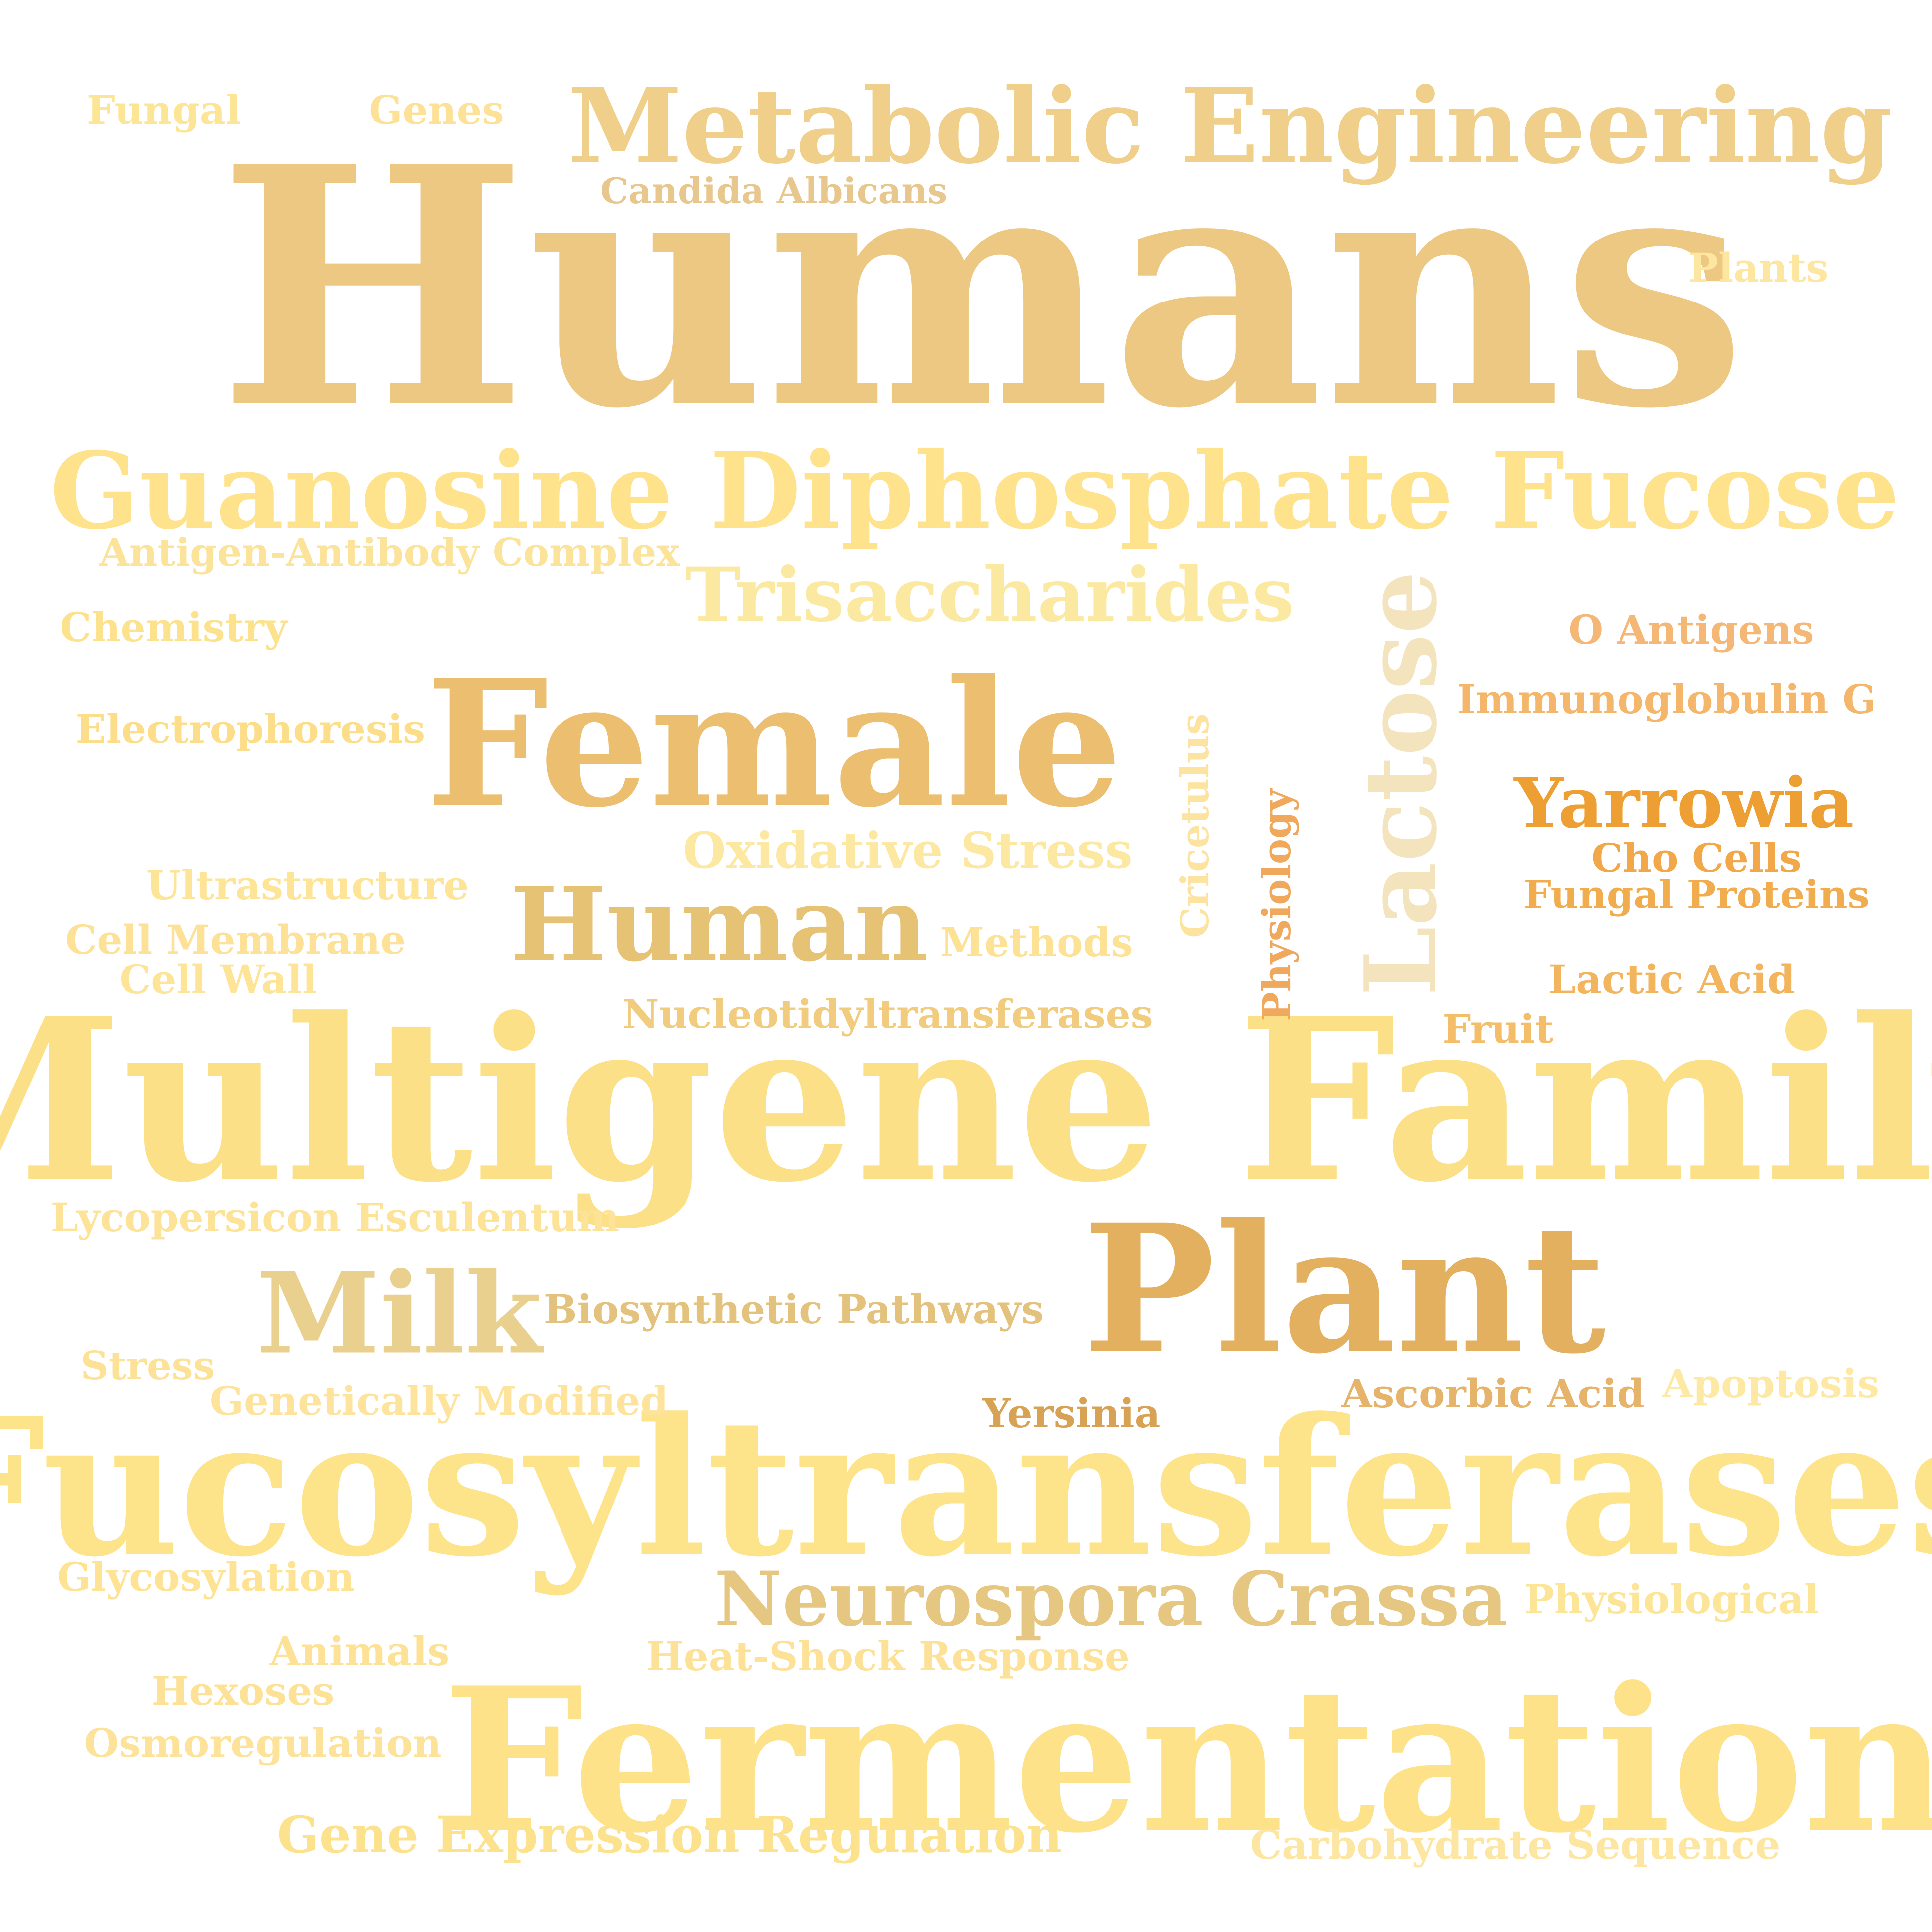 The height and width of the screenshot is (1932, 1932). Describe the element at coordinates (1277, 905) in the screenshot. I see `word-physiology: Physiology` at that location.